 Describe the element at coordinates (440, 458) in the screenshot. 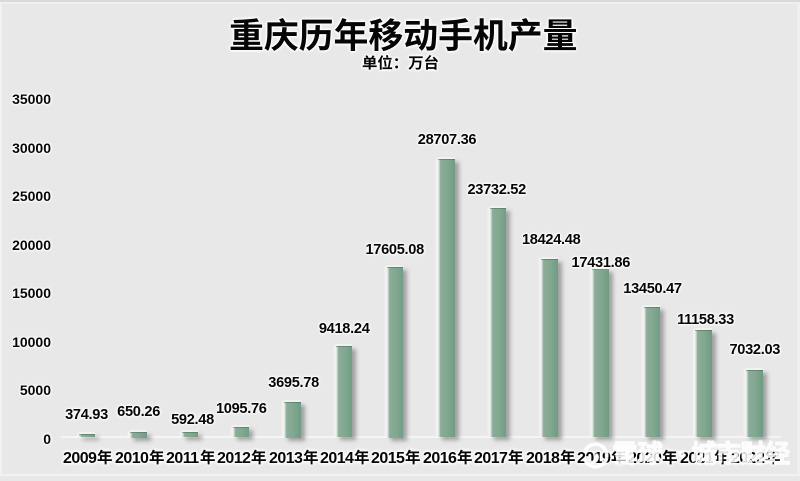

I see `svg-text: 2016` at that location.